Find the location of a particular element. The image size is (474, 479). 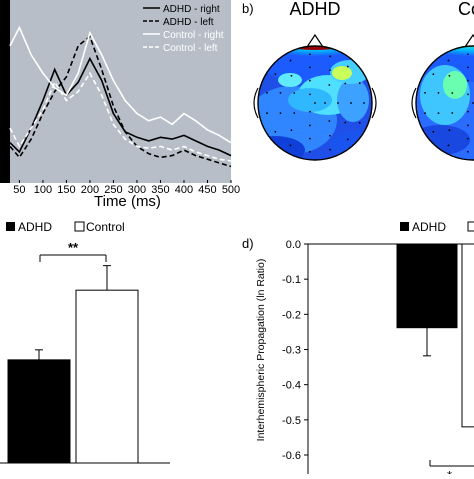

legend-swatch-control is located at coordinates (79, 226).